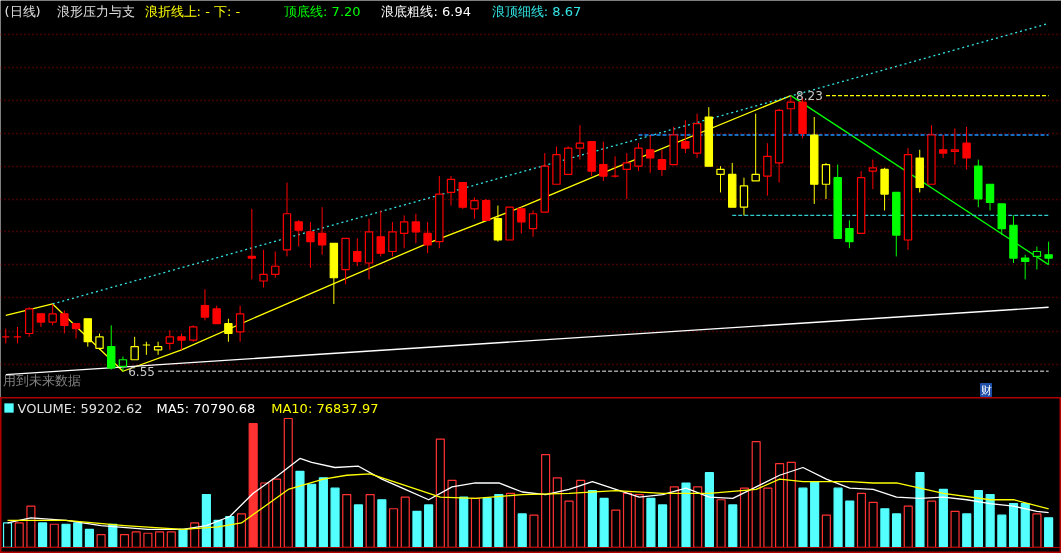 The width and height of the screenshot is (1061, 553). What do you see at coordinates (536, 11) in the screenshot?
I see `text: 浪顶细线: 8.67` at bounding box center [536, 11].